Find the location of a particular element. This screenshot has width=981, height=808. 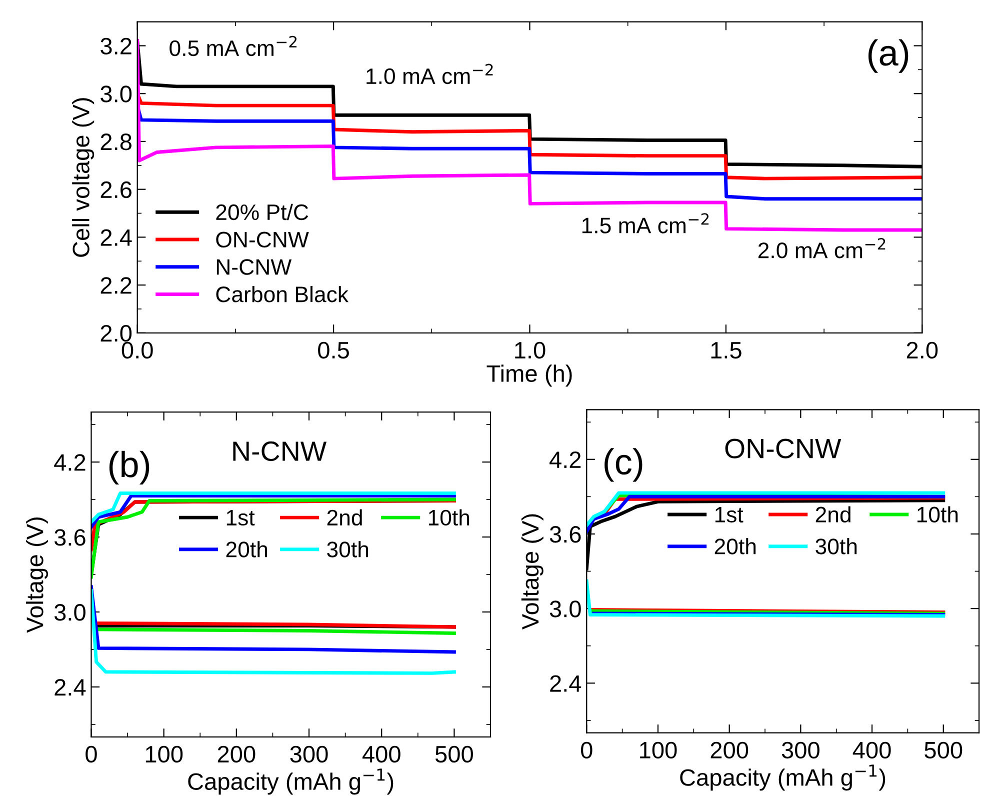

y-axis-title: Cell voltage (V) is located at coordinates (83, 177).